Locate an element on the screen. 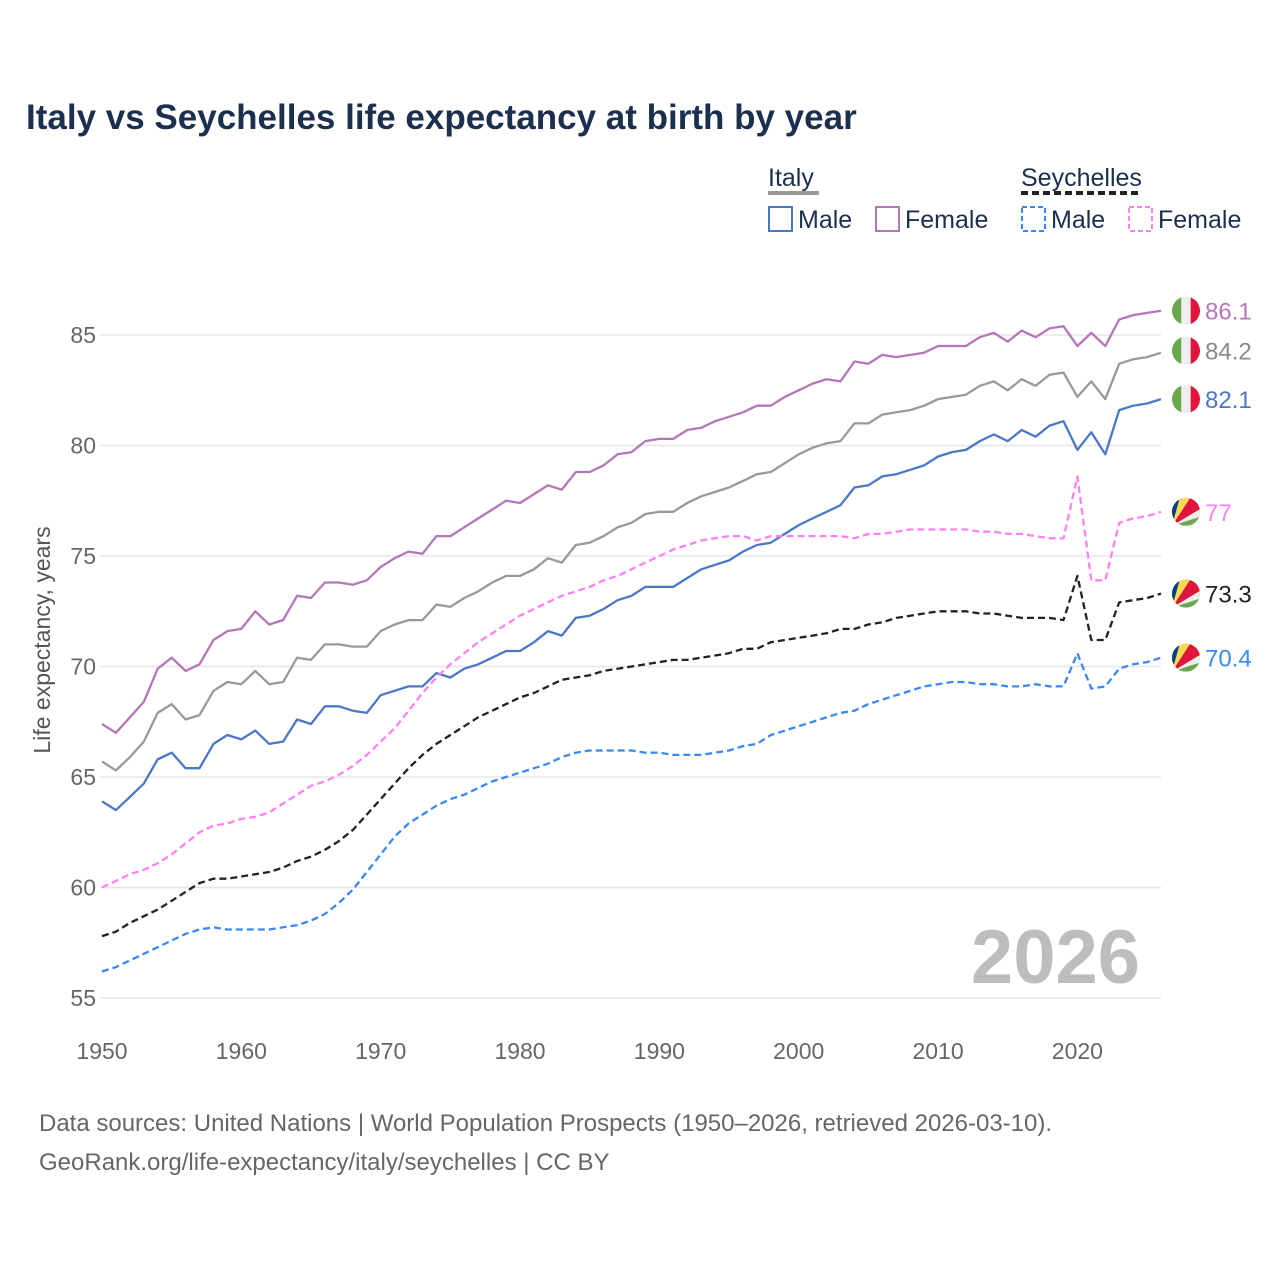  end-labels: 86.1 84.2 82.1 77 73.3 70.4 is located at coordinates (1212, 484).